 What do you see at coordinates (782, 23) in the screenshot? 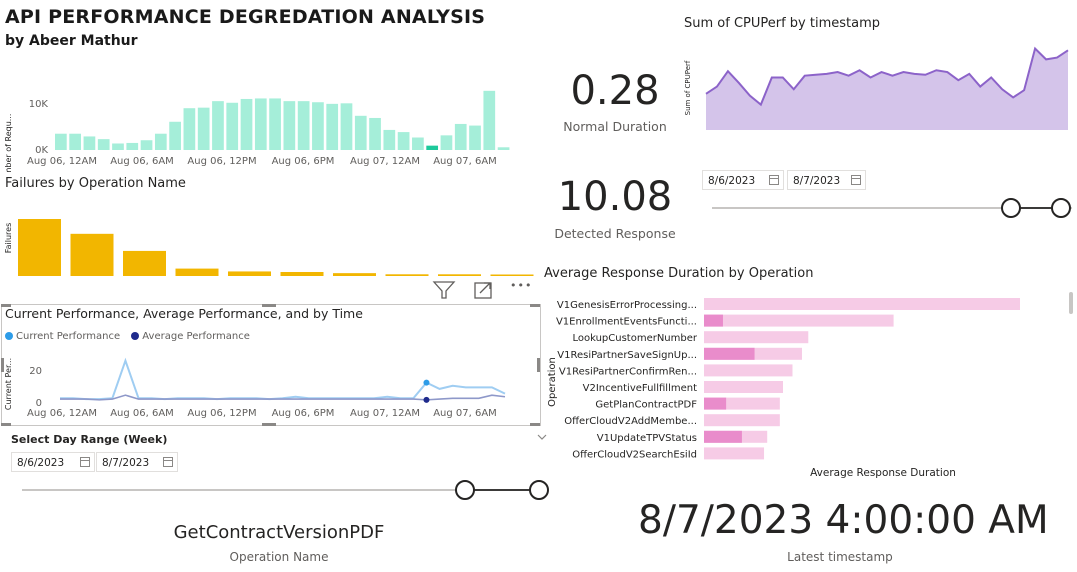
I see `cpu-chart-title: Sum of CPUPerf by timestamp` at bounding box center [782, 23].